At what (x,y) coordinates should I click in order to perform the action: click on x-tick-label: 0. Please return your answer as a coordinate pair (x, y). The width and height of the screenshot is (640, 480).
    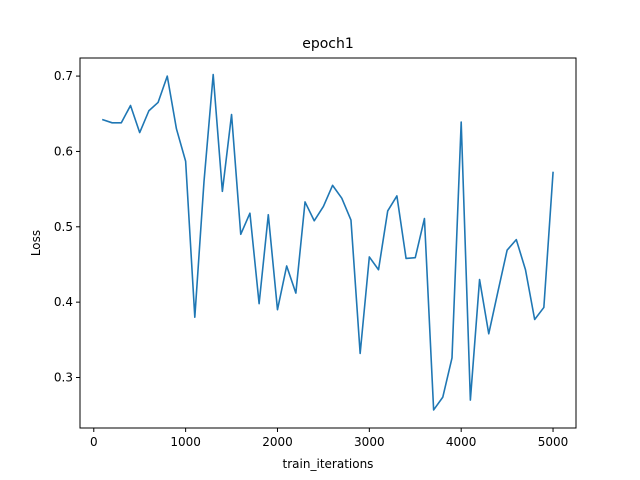
    Looking at the image, I should click on (94, 442).